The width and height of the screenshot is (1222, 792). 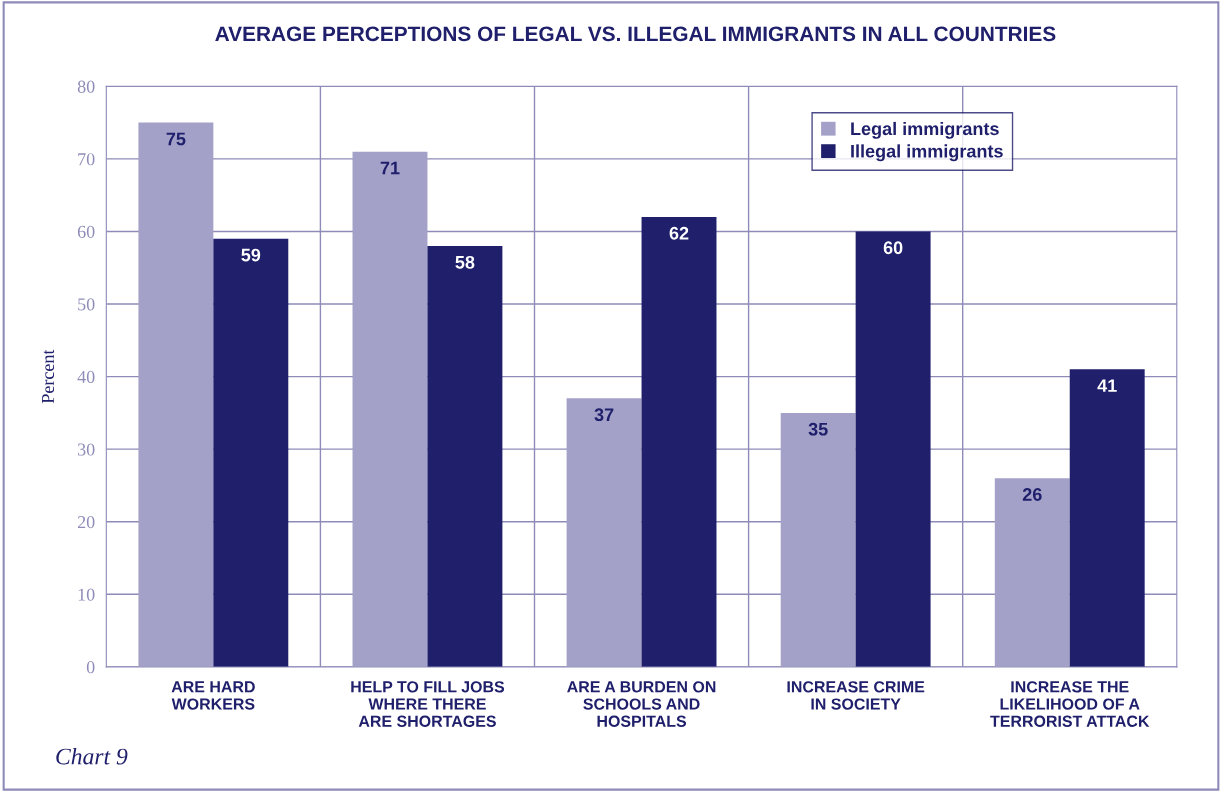 What do you see at coordinates (1032, 494) in the screenshot?
I see `data-label: 26` at bounding box center [1032, 494].